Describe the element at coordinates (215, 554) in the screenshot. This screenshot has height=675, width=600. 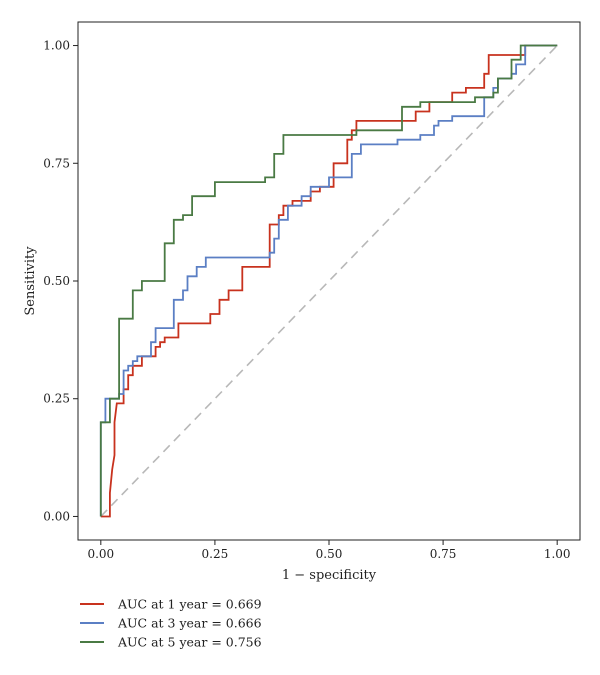
I see `x-tick-label: 0.25` at that location.